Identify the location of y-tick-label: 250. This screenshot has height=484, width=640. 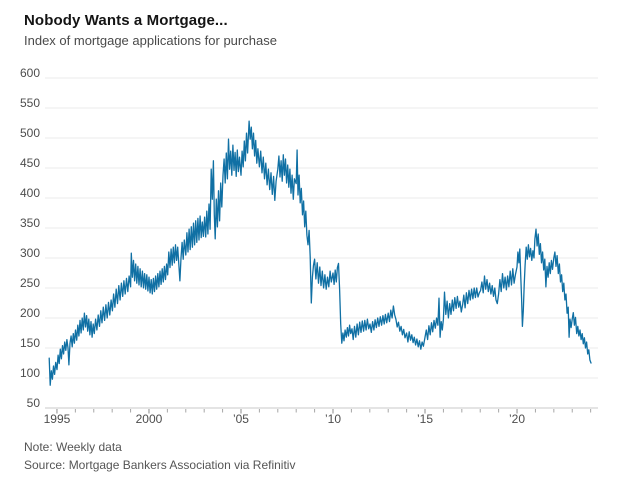
(30, 283).